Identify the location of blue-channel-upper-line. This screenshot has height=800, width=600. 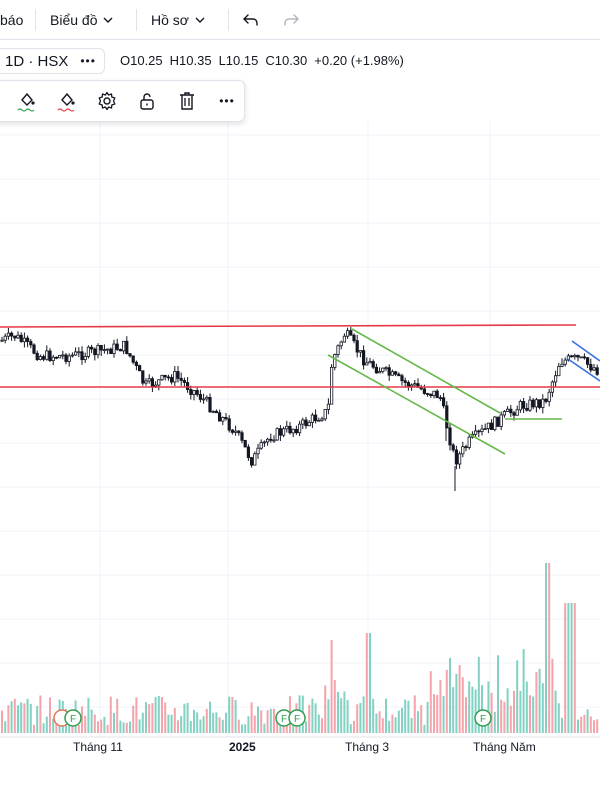
(585, 351).